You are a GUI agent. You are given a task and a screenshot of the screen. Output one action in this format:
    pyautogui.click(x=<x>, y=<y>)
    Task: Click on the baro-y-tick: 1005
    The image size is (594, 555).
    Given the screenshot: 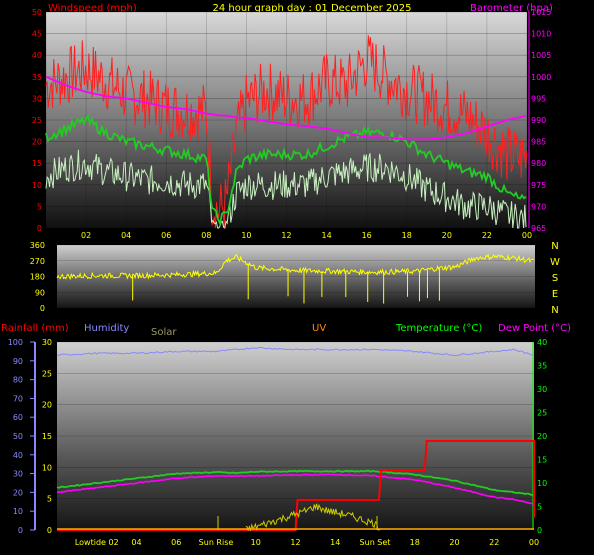 What is the action you would take?
    pyautogui.click(x=541, y=55)
    